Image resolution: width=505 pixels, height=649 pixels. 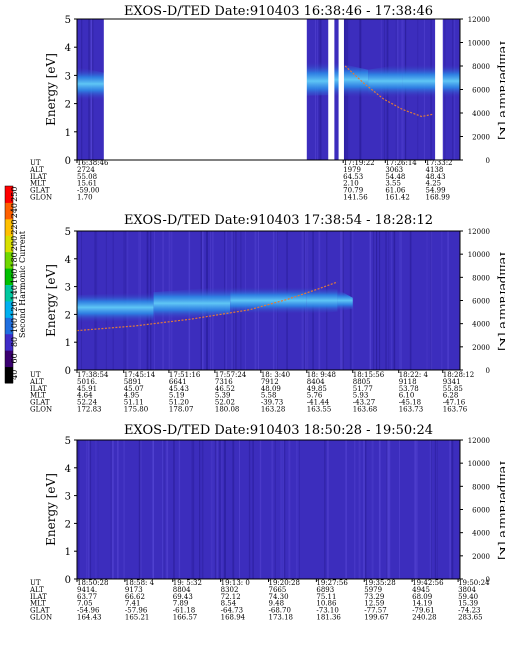 I want to click on orbit-row-label: GLAT, so click(x=40, y=611).